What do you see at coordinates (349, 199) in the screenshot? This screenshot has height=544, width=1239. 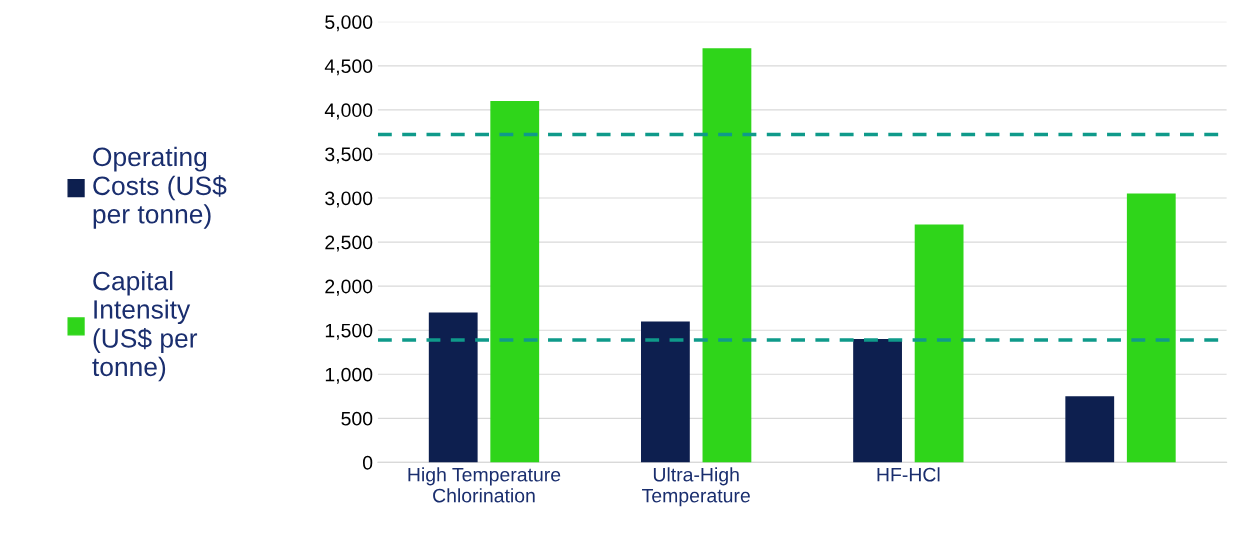 I see `y-tick-label: 3,000` at bounding box center [349, 199].